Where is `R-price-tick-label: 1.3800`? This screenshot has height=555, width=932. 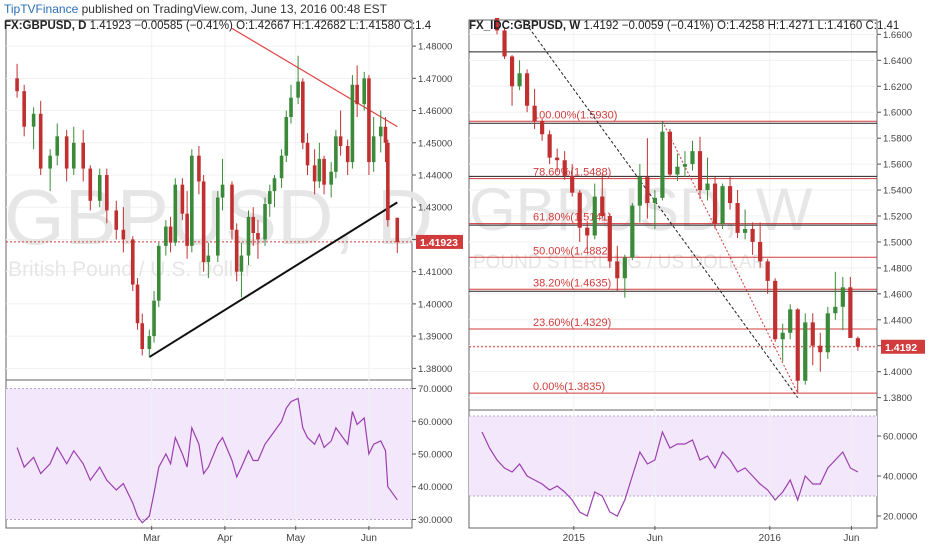 R-price-tick-label: 1.3800 is located at coordinates (897, 398).